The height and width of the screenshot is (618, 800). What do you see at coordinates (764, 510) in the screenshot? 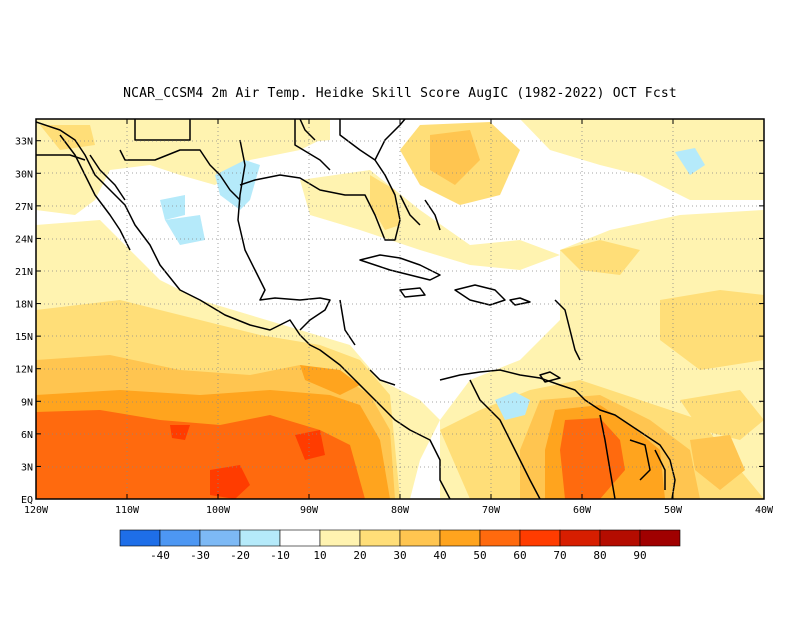
I see `lon-tick-label: 40W` at bounding box center [764, 510].